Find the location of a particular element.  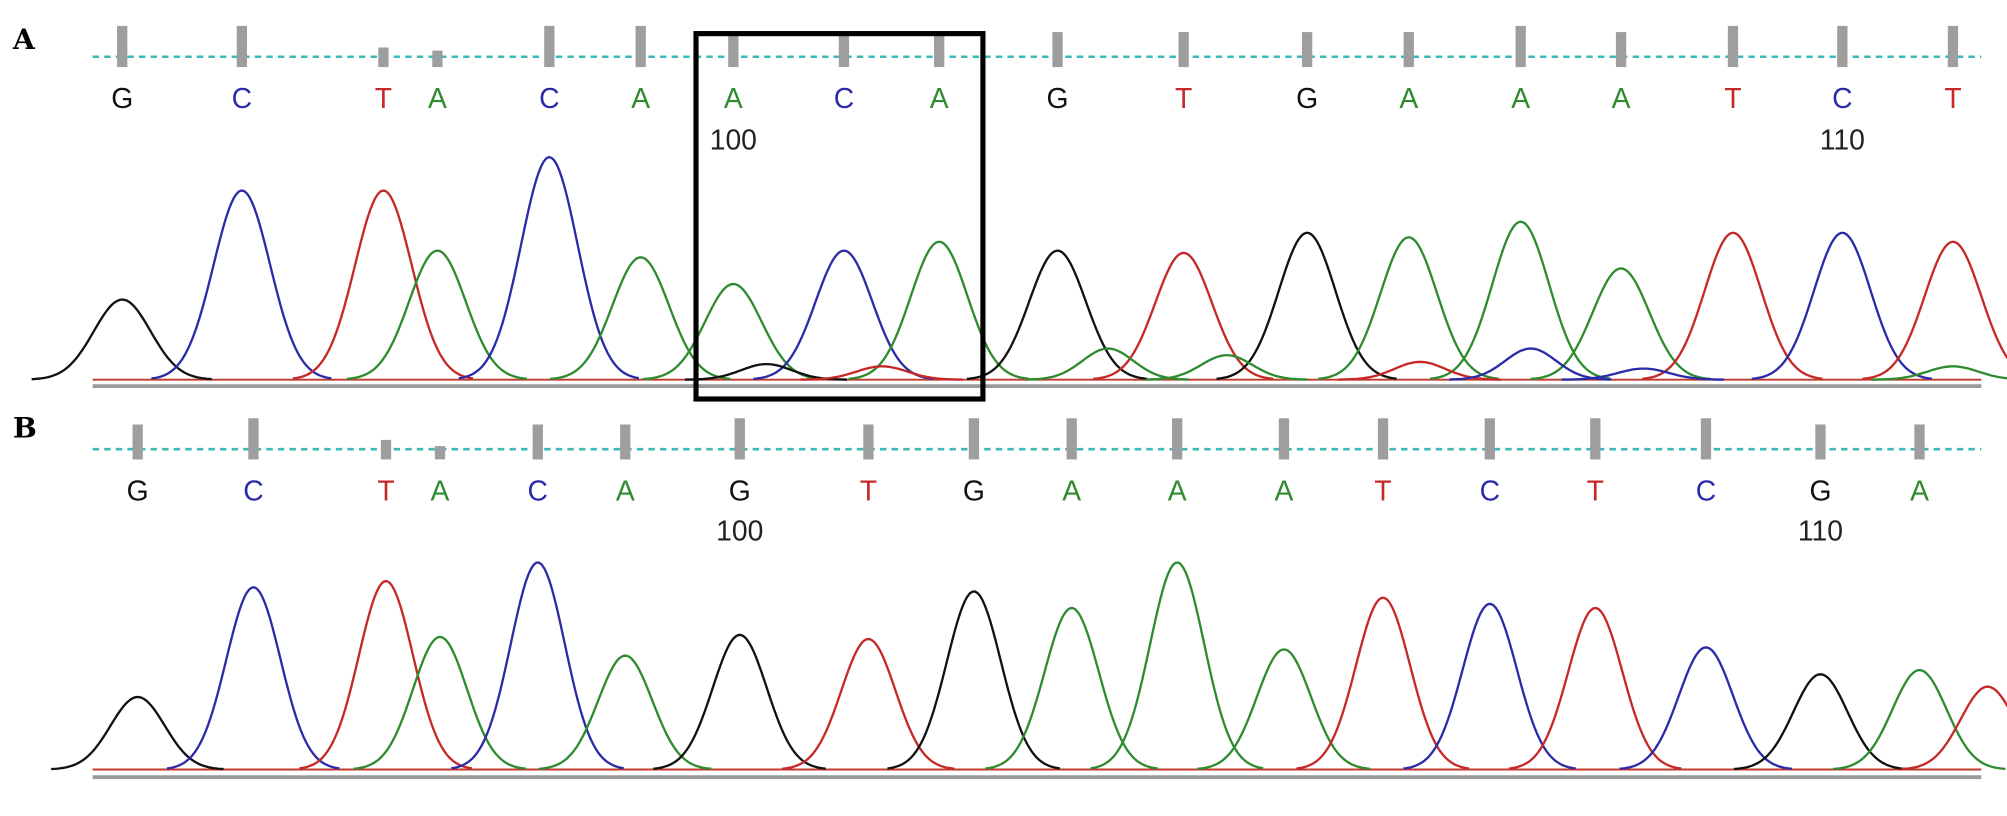

panel-label-a: A is located at coordinates (24, 39).